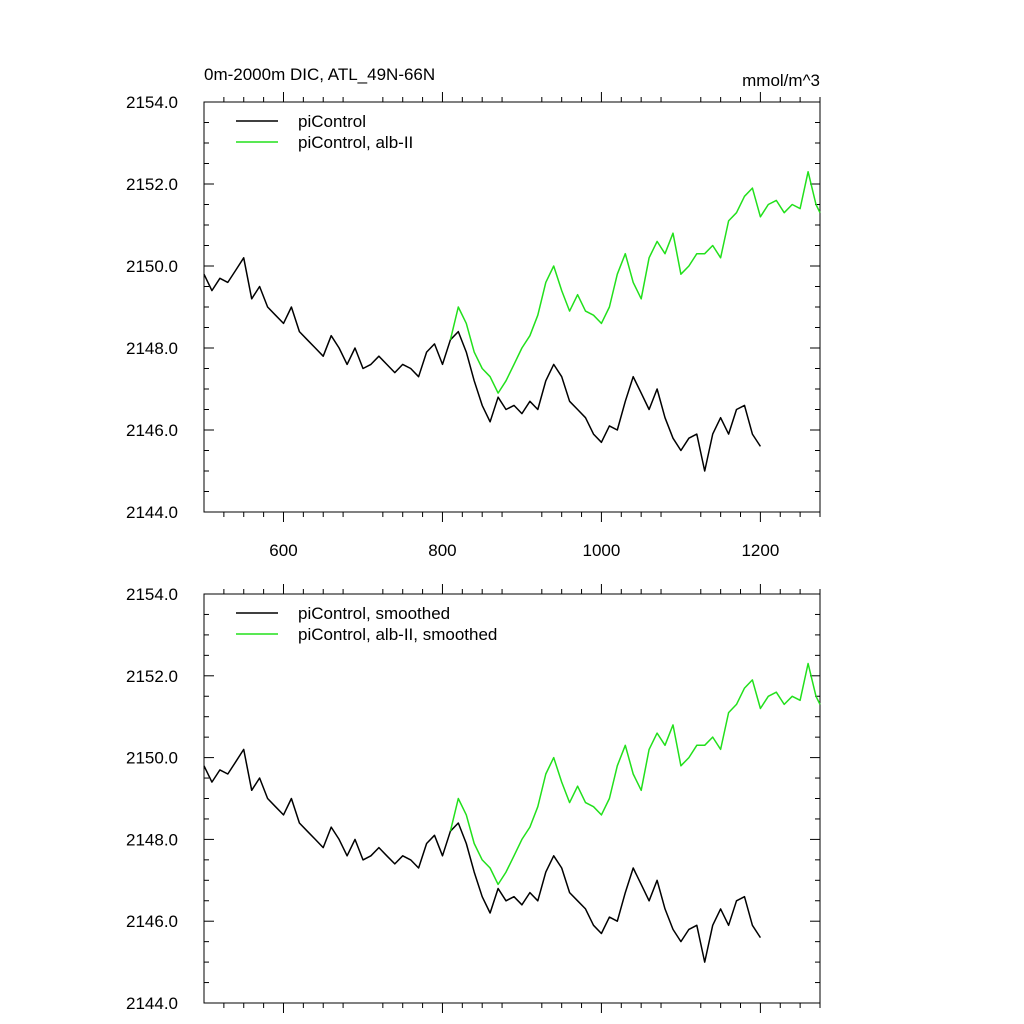 This screenshot has height=1024, width=1024. Describe the element at coordinates (397, 634) in the screenshot. I see `legend-label: piControl, alb-II, smoothed` at that location.